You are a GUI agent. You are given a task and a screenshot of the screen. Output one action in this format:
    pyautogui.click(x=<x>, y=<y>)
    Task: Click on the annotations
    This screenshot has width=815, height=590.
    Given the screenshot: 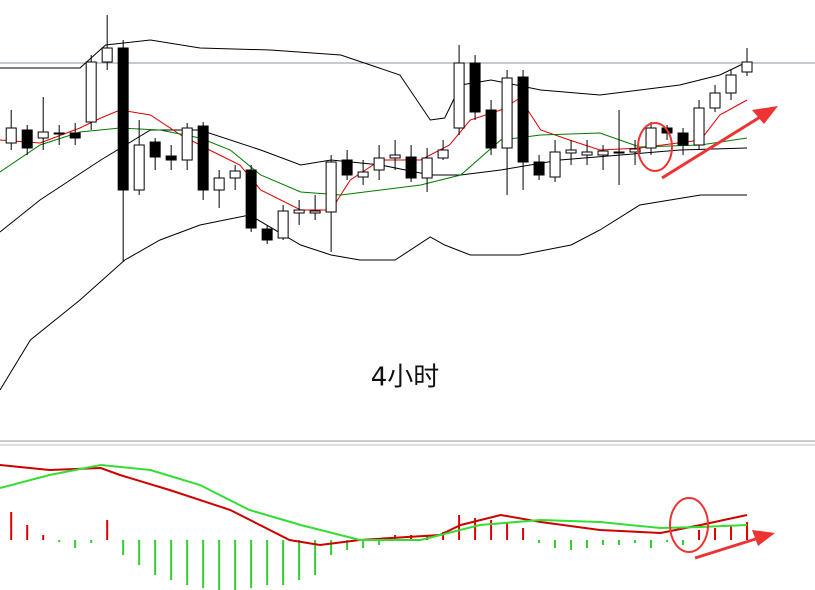 What is the action you would take?
    pyautogui.click(x=707, y=333)
    